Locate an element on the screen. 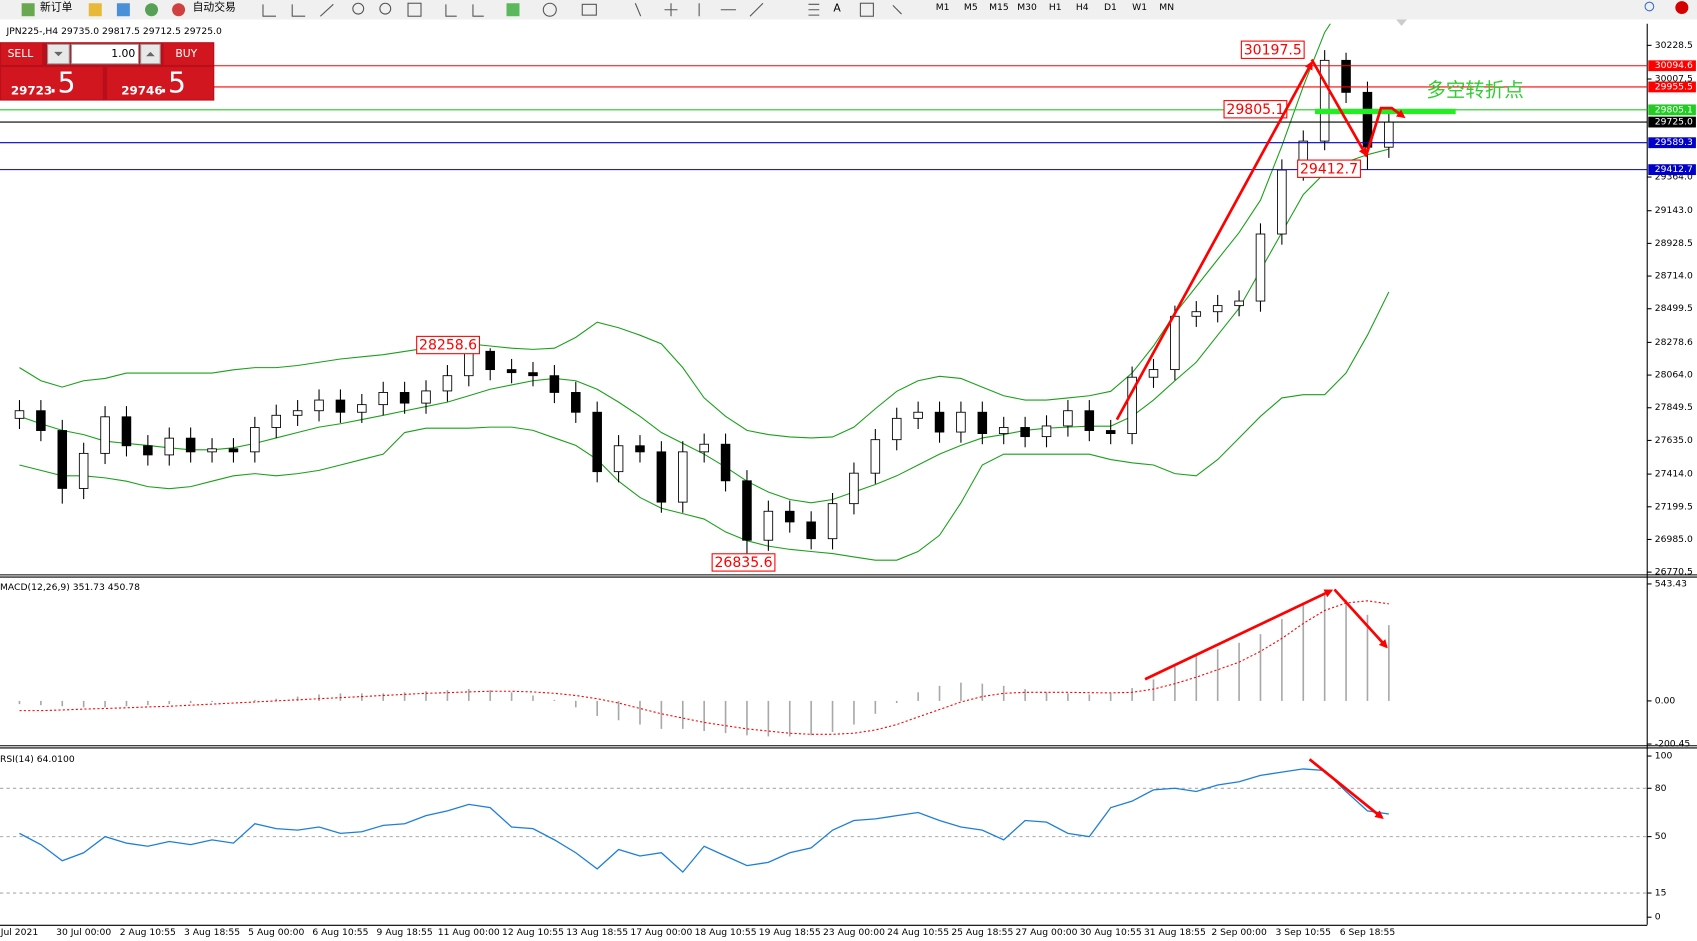 This screenshot has height=941, width=1697. timeframe: MN is located at coordinates (1166, 7).